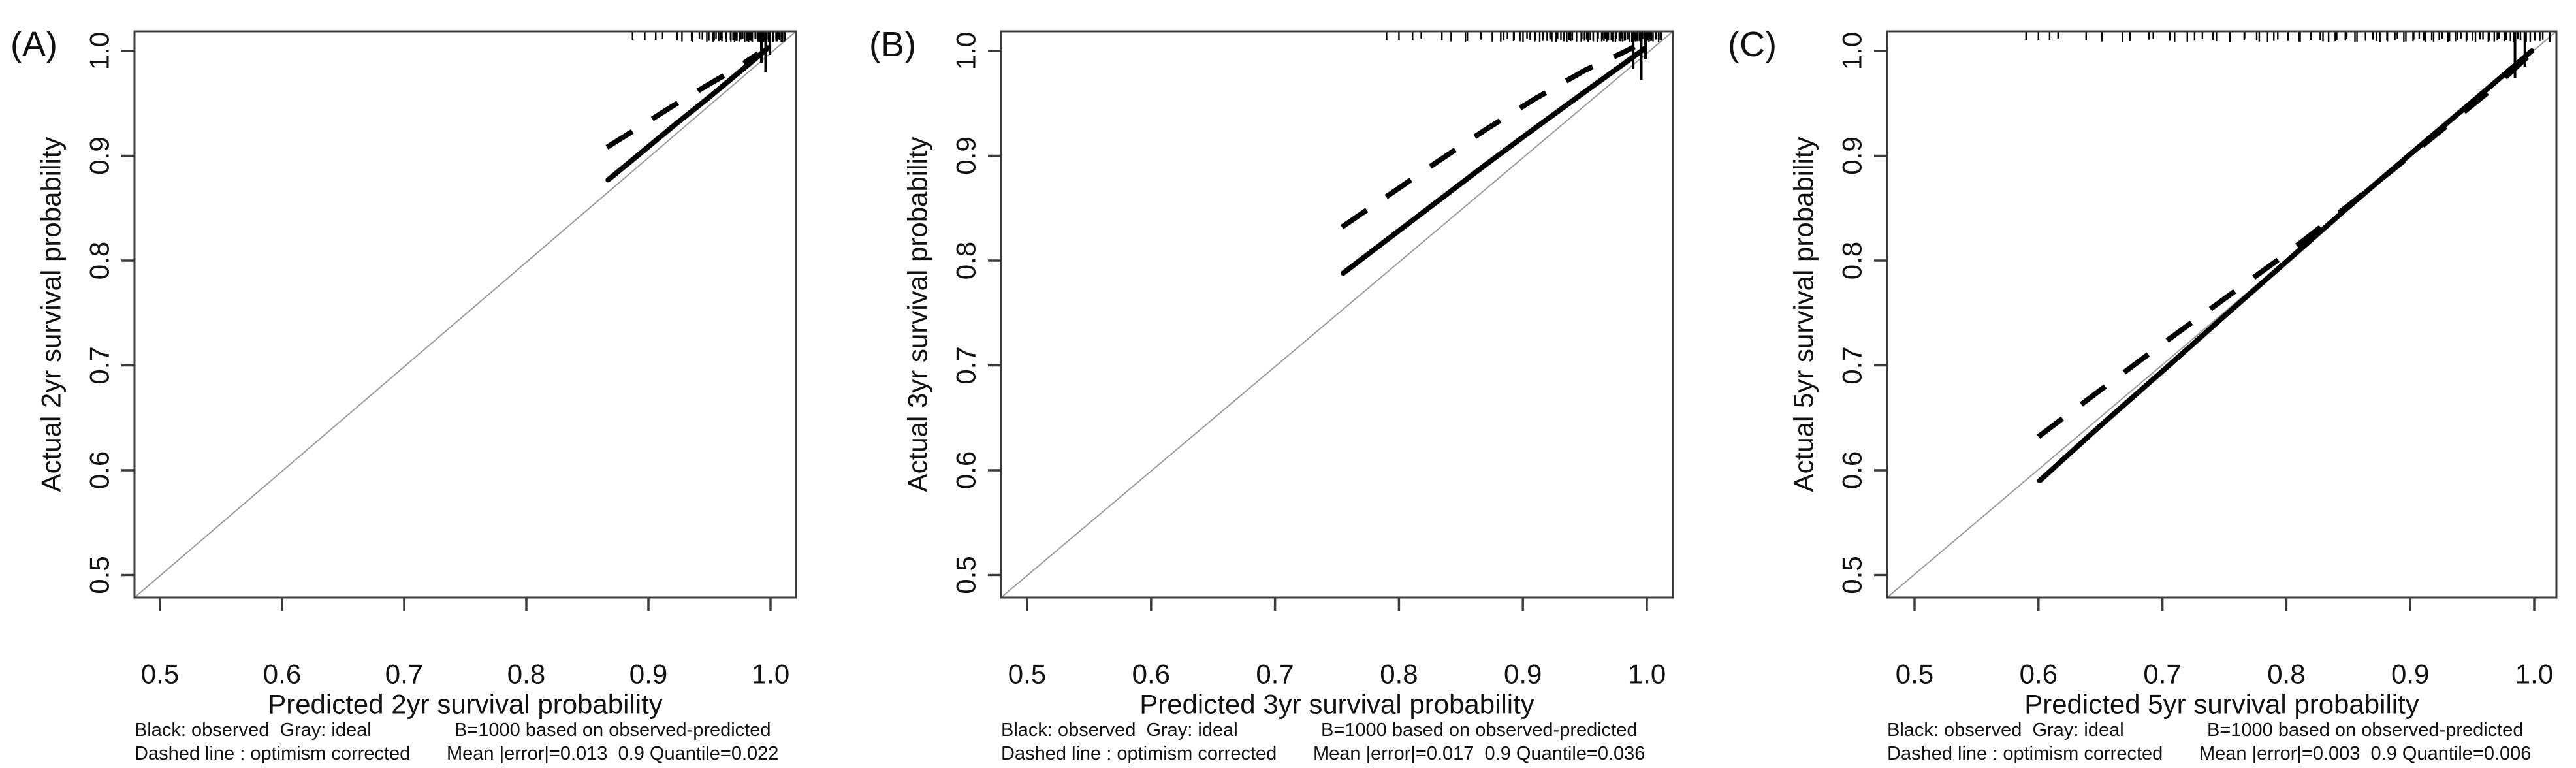  Describe the element at coordinates (893, 44) in the screenshot. I see `panel-letter: (B)` at that location.